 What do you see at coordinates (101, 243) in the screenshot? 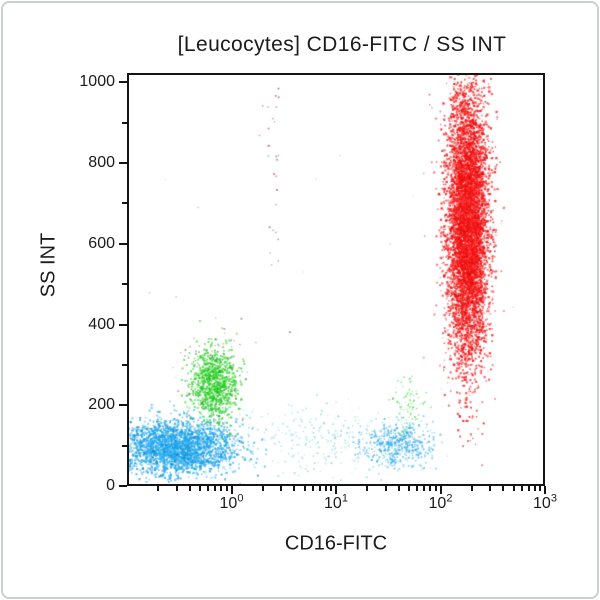
I see `y-tick-label: 600` at bounding box center [101, 243].